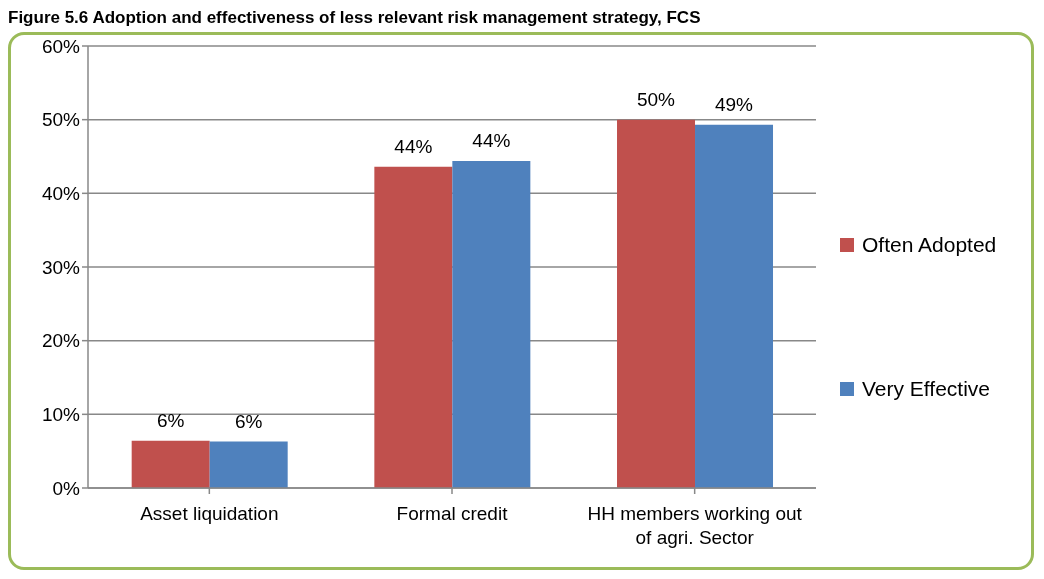 The height and width of the screenshot is (579, 1044). I want to click on y-tick-label: 10%, so click(61, 415).